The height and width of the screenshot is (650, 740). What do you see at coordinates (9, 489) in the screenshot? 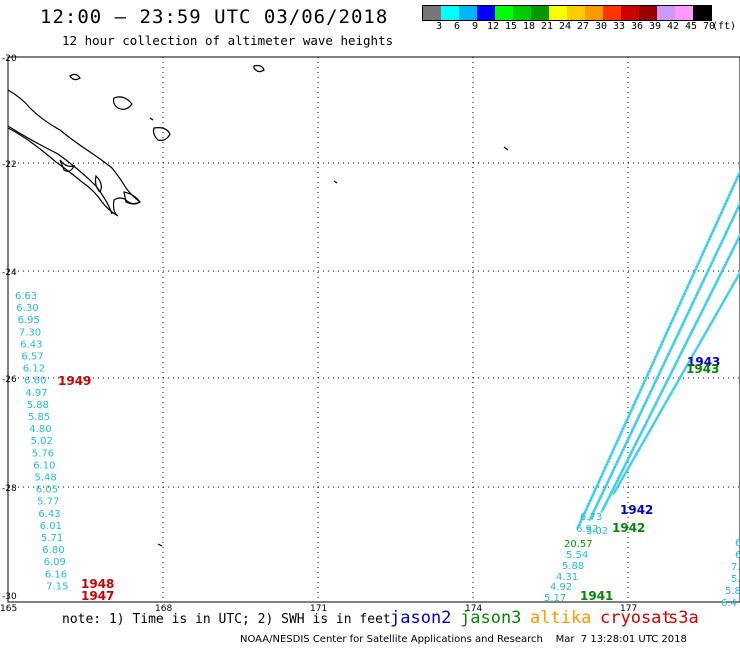
I see `lat-label: -28` at bounding box center [9, 489].